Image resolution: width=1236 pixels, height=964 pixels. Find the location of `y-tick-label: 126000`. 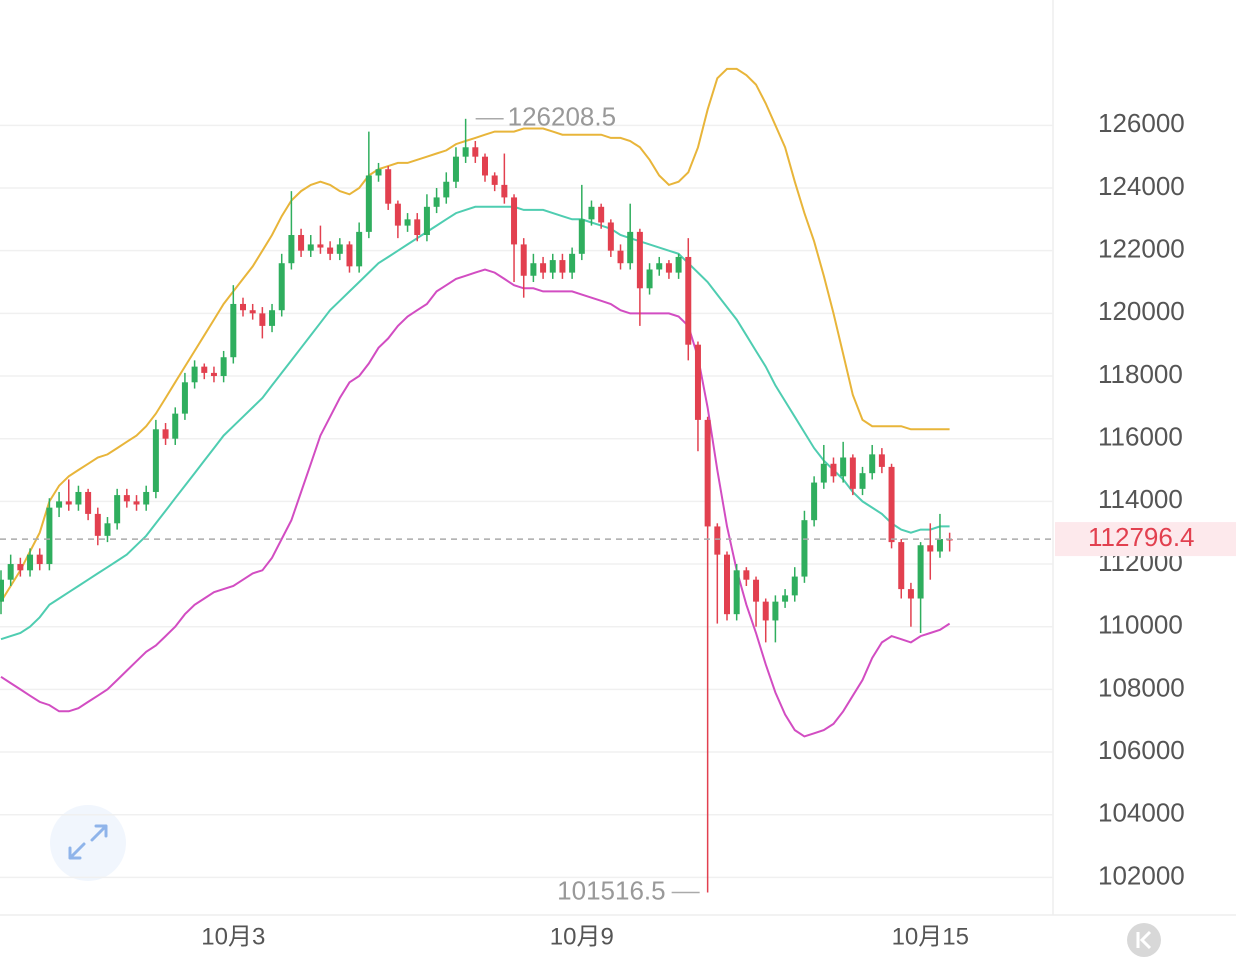

y-tick-label: 126000 is located at coordinates (1141, 123).